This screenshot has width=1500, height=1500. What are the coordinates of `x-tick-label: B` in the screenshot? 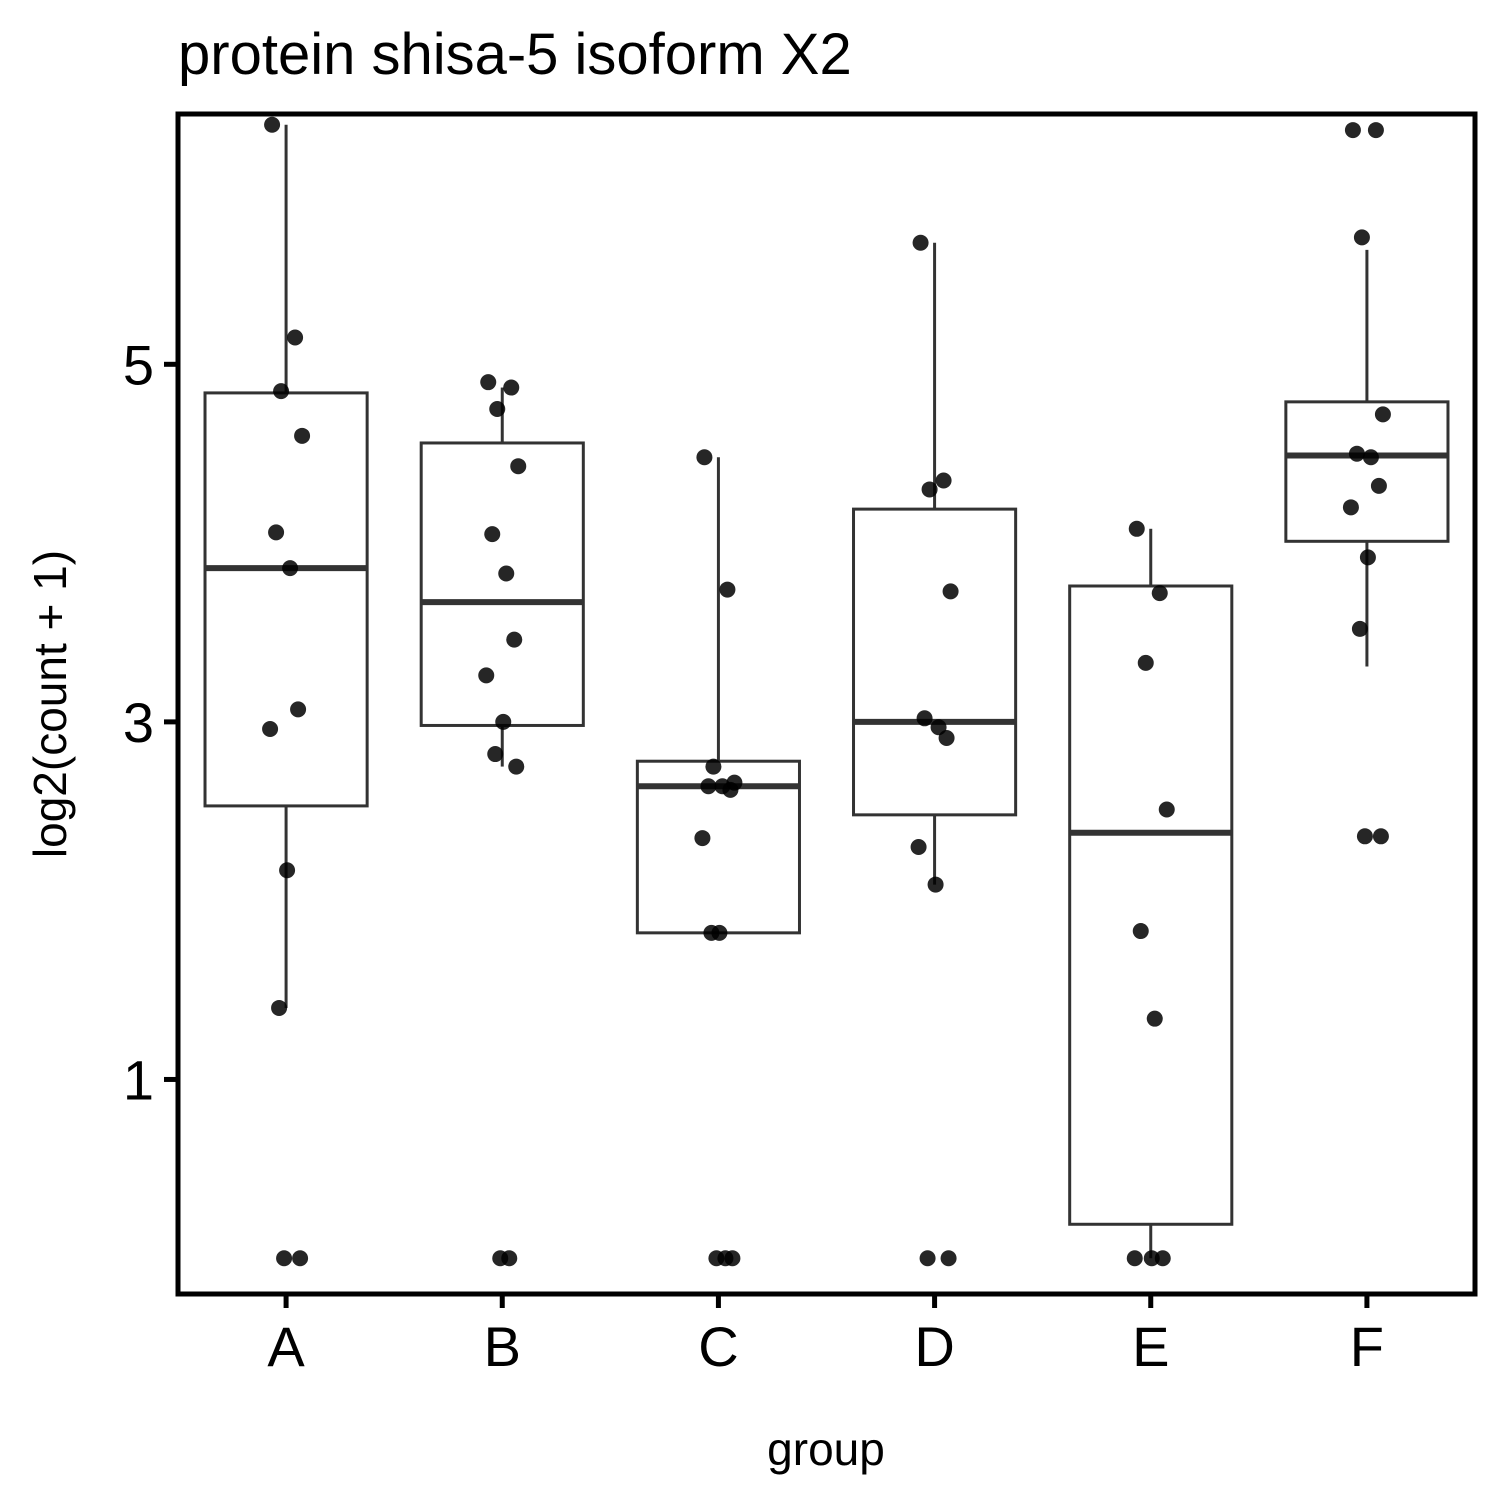 It's located at (502, 1346).